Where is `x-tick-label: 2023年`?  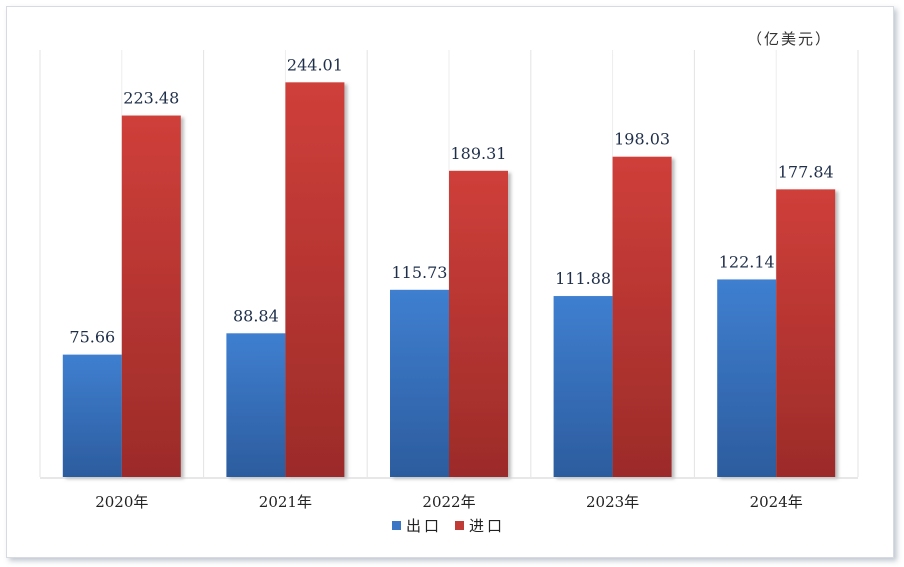 x-tick-label: 2023年 is located at coordinates (612, 502).